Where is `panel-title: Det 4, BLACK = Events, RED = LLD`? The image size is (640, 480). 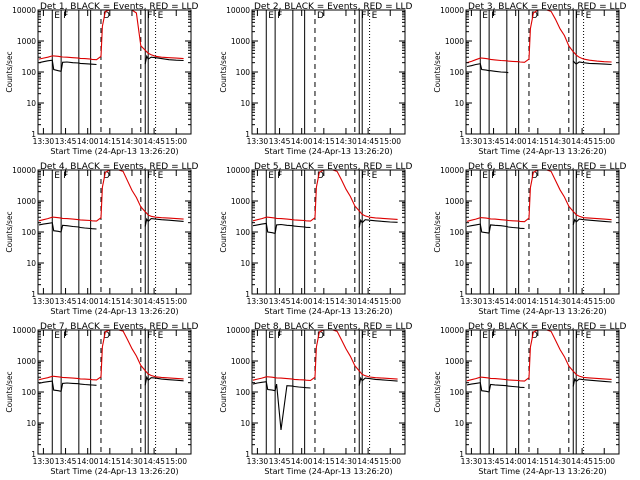 panel-title: Det 4, BLACK = Events, RED = LLD is located at coordinates (119, 167).